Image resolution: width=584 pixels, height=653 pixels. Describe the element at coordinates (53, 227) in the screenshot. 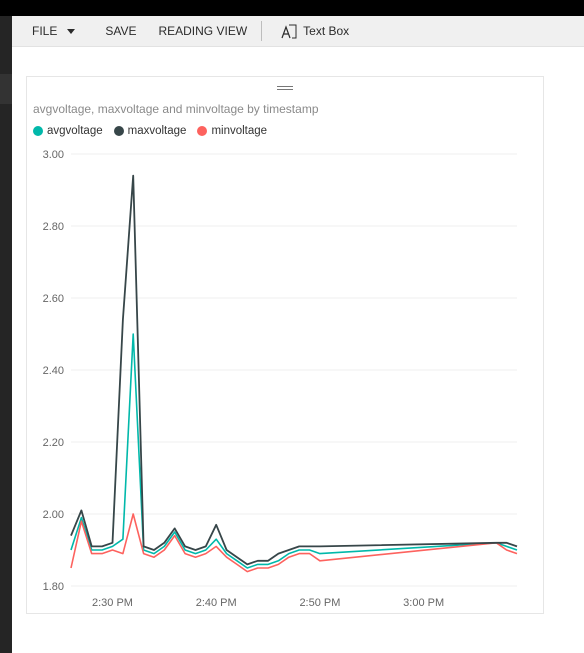

I see `y-tick-label: 2.80` at that location.